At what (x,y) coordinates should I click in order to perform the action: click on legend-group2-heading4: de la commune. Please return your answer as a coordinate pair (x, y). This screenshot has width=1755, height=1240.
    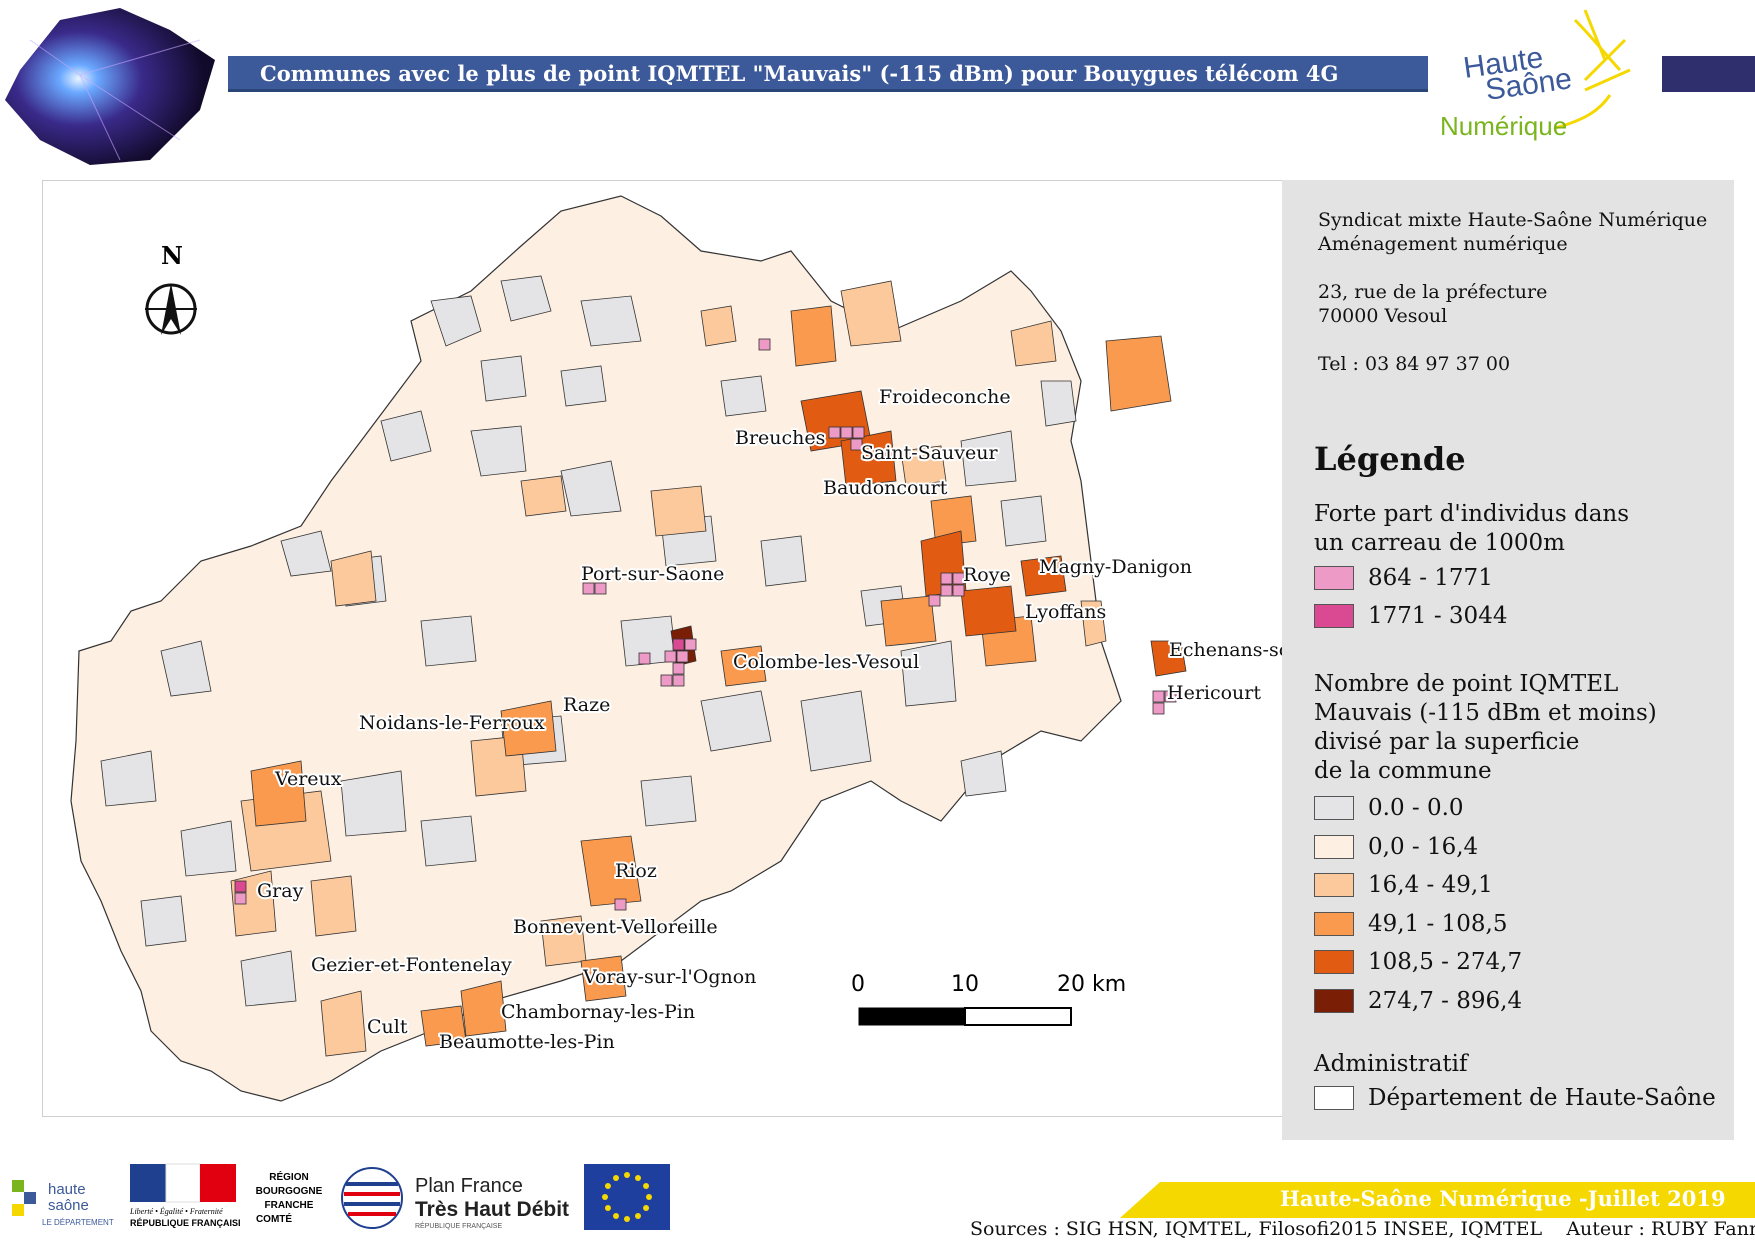
    Looking at the image, I should click on (1403, 771).